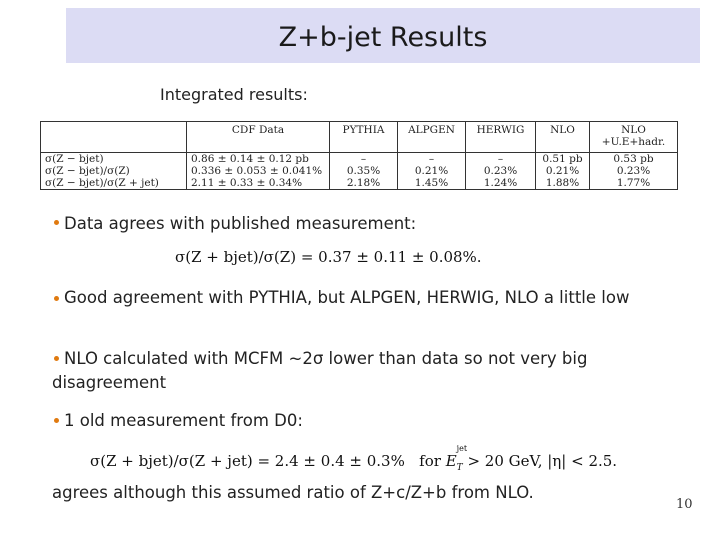  What do you see at coordinates (328, 257) in the screenshot?
I see `formula: σ(Z + bjet)/σ(Z) = 0.37 ± 0.11 ± 0.08%.` at bounding box center [328, 257].